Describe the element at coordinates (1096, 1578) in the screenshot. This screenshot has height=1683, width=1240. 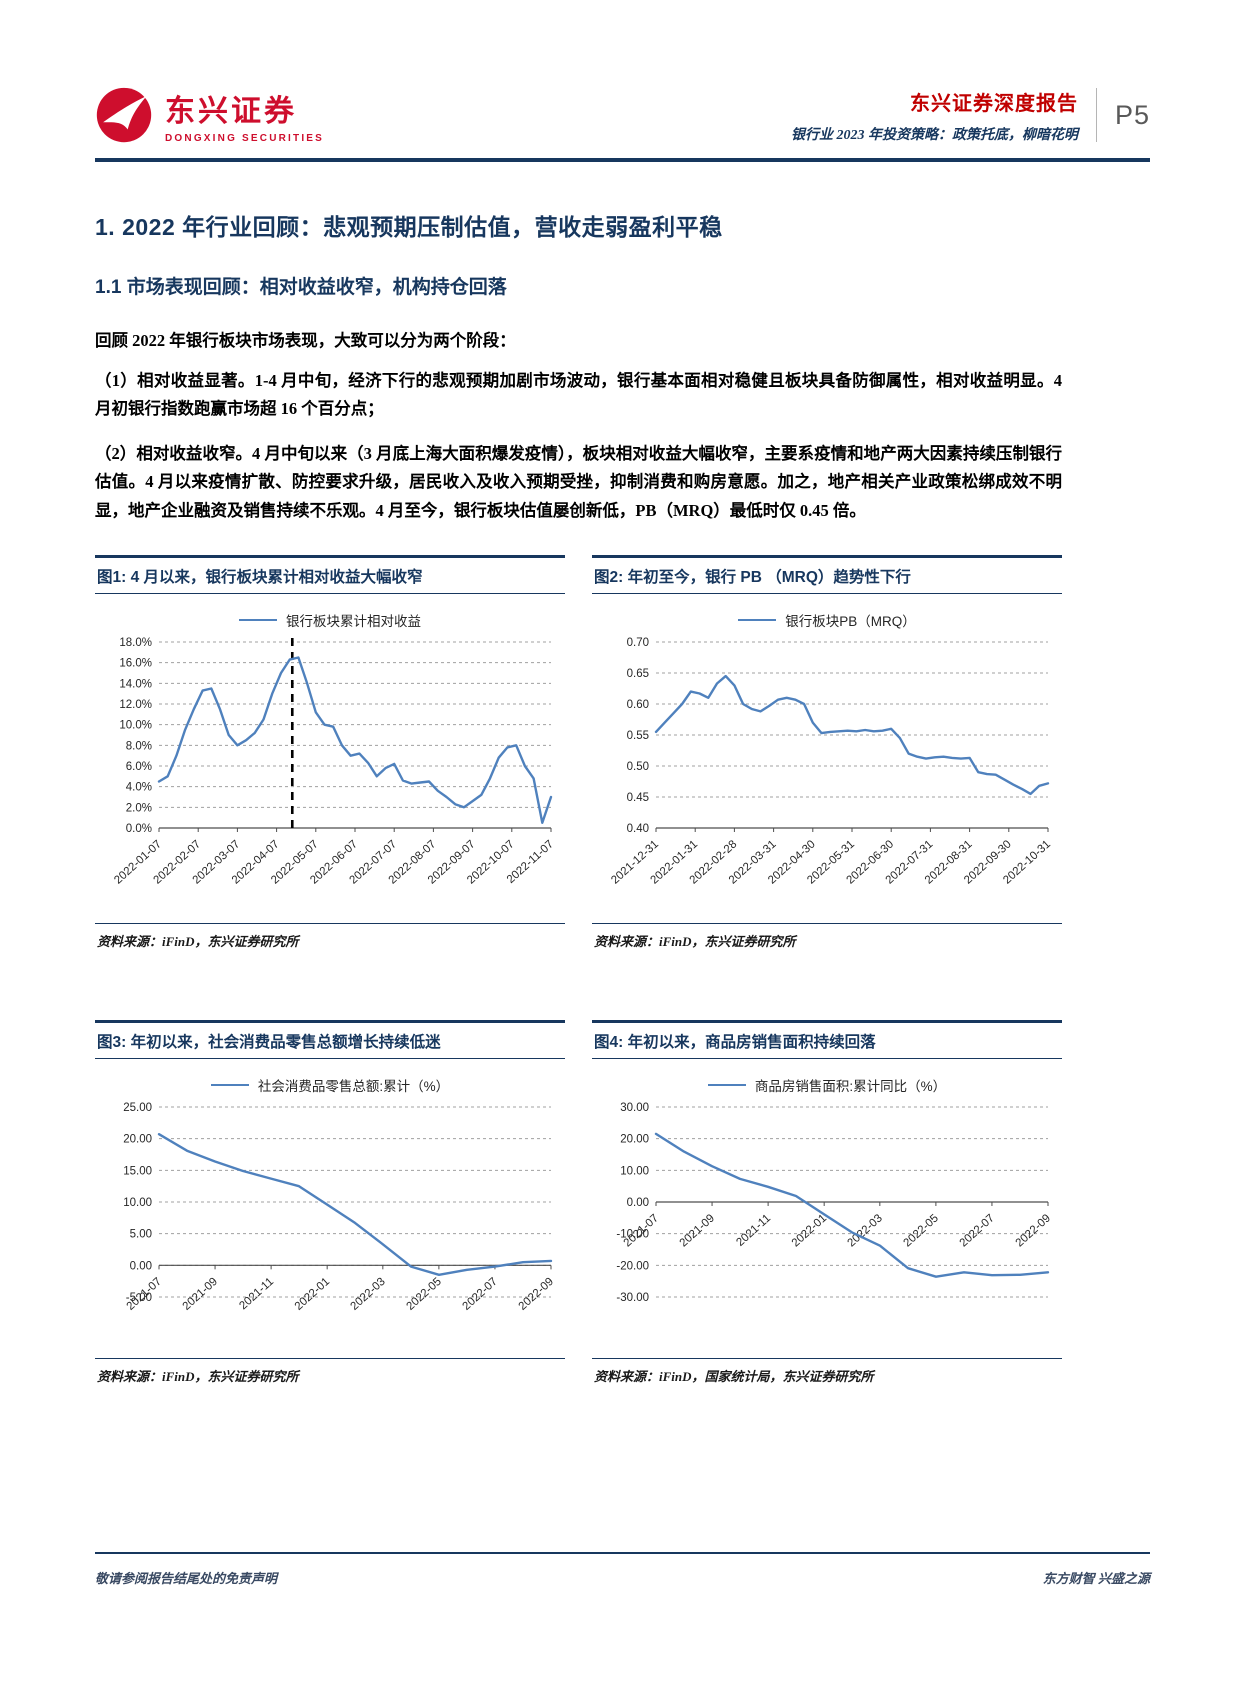
I see `footer-slogan: 东方财智 兴盛之源` at that location.